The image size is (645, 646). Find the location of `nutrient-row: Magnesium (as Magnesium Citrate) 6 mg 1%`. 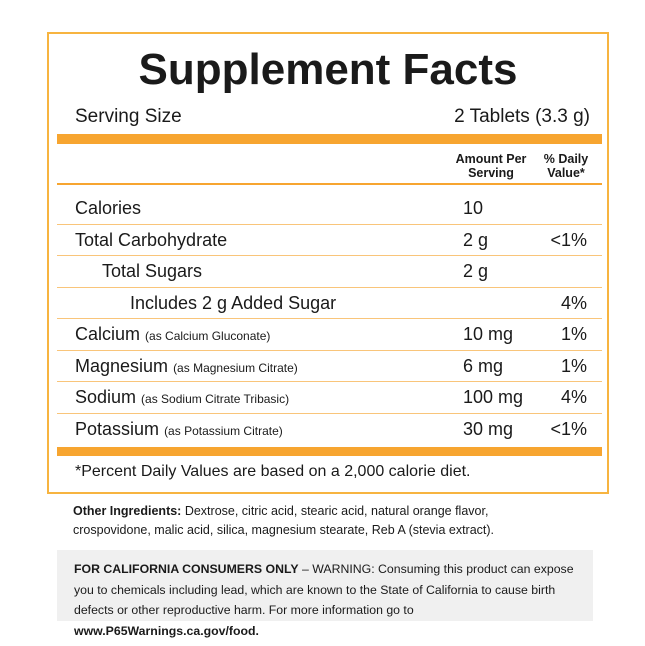

nutrient-row: Magnesium (as Magnesium Citrate) 6 mg 1% is located at coordinates (329, 367).